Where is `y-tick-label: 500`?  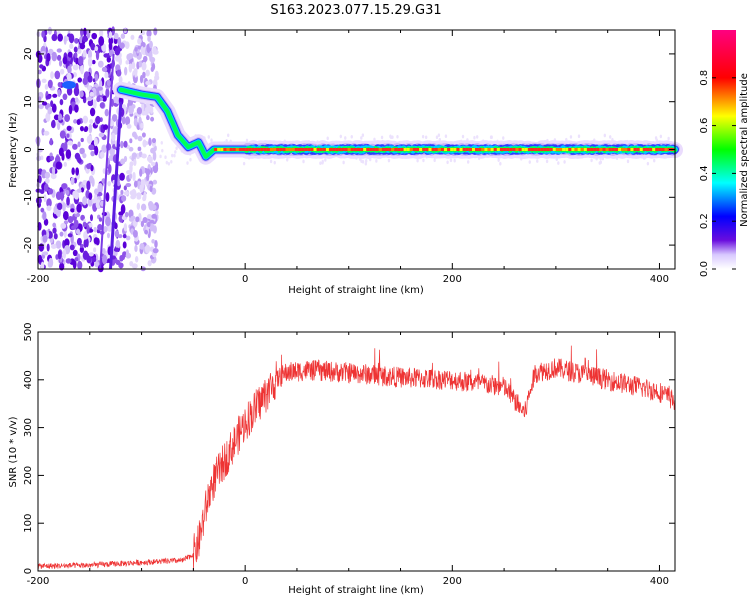
y-tick-label: 500 is located at coordinates (28, 331).